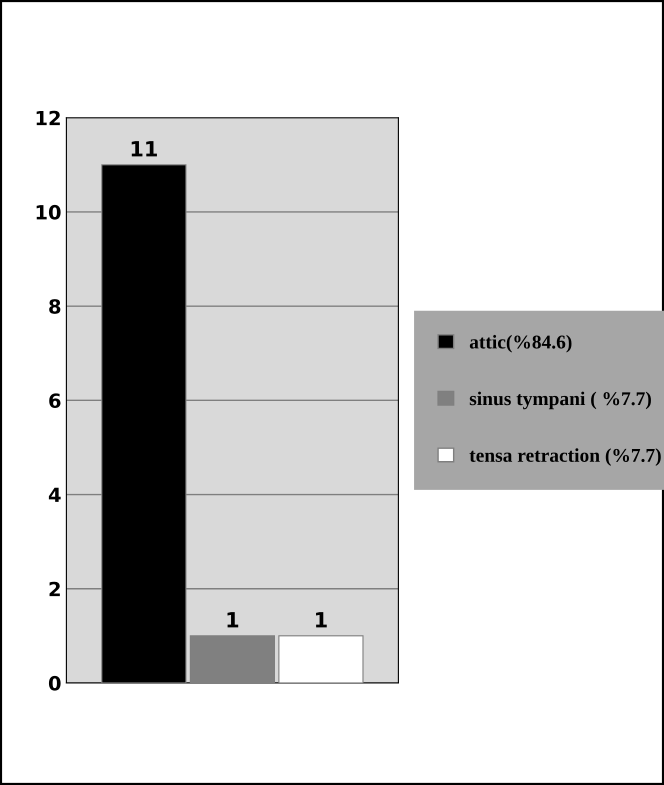 The image size is (664, 785). Describe the element at coordinates (521, 343) in the screenshot. I see `legend-label: attic(%84.6)` at that location.